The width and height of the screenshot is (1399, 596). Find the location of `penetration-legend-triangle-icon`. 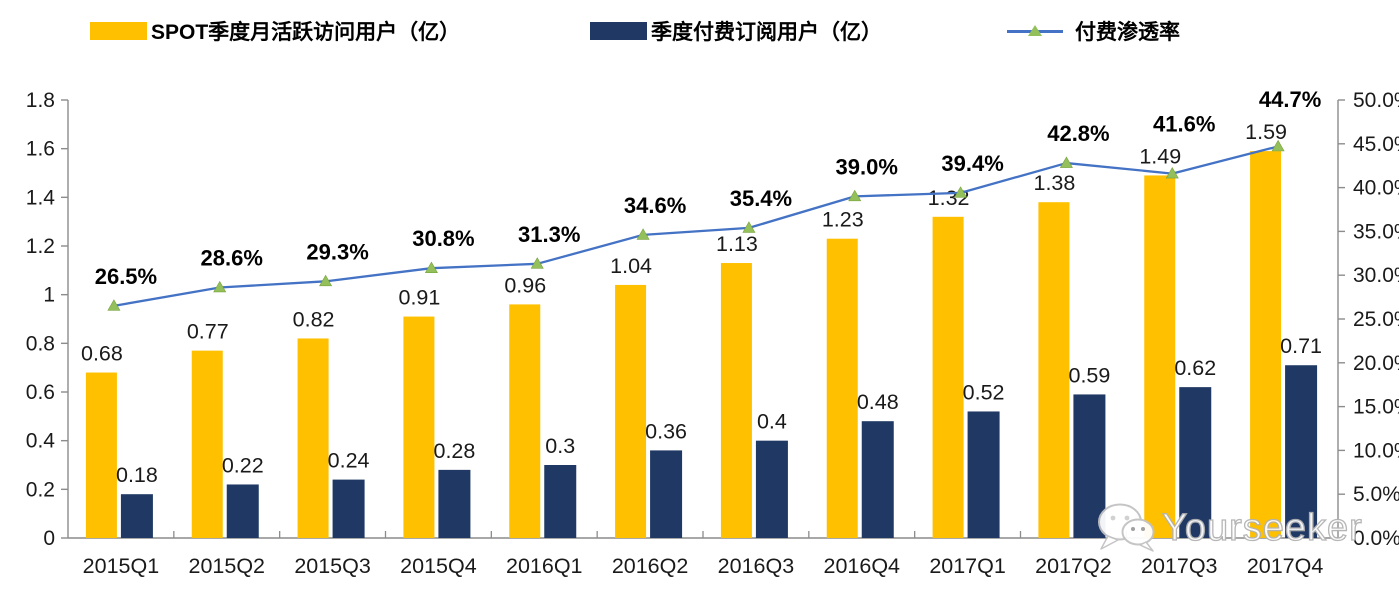

penetration-legend-triangle-icon is located at coordinates (1035, 30).